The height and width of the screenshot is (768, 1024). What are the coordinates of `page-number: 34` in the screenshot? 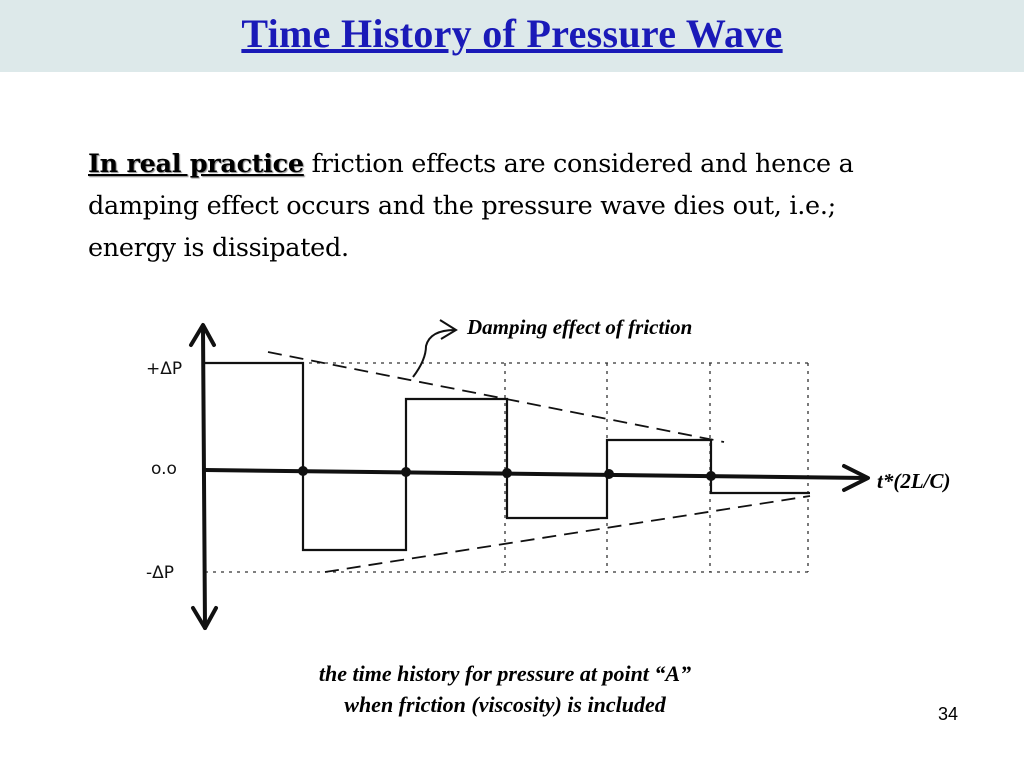 It's located at (948, 714).